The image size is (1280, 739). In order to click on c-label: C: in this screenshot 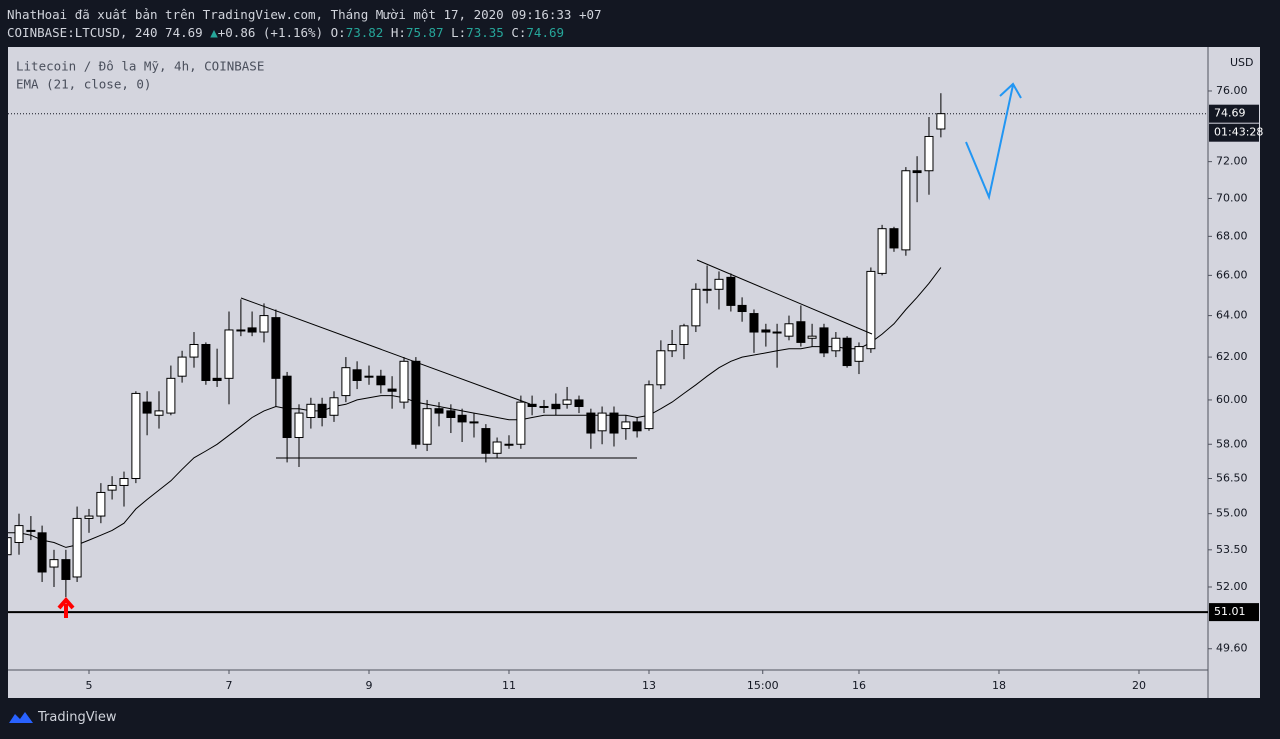, I will do `click(519, 32)`.